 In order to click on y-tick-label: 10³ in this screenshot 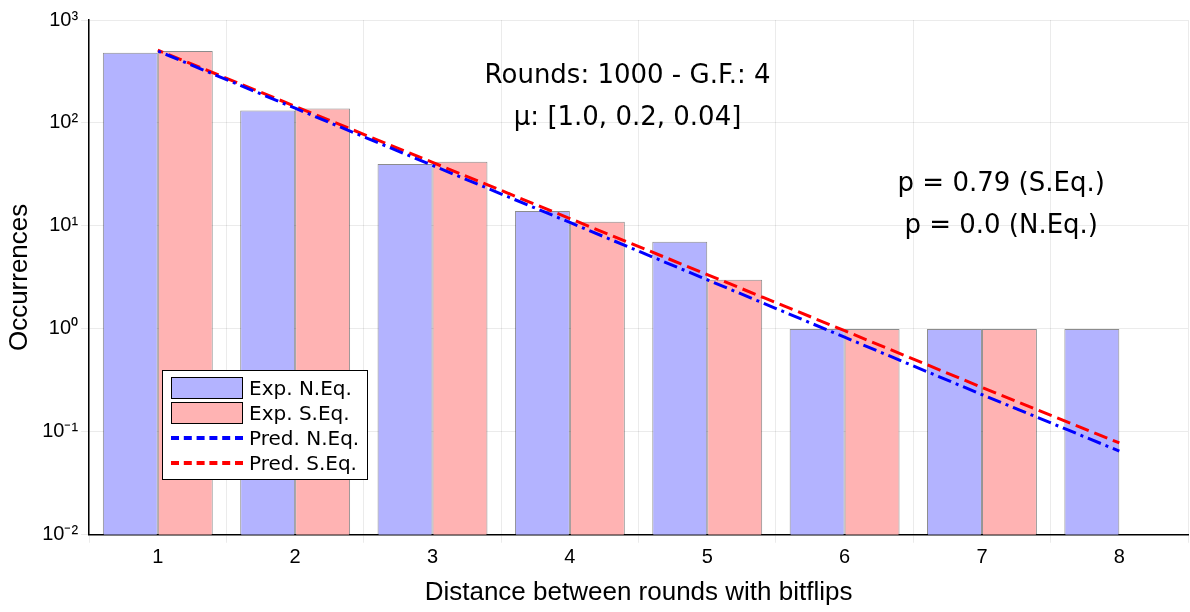, I will do `click(64, 18)`.